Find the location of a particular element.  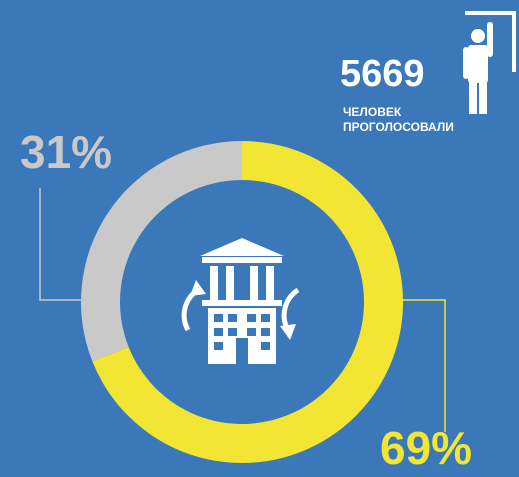

value-label: 31% is located at coordinates (66, 152).